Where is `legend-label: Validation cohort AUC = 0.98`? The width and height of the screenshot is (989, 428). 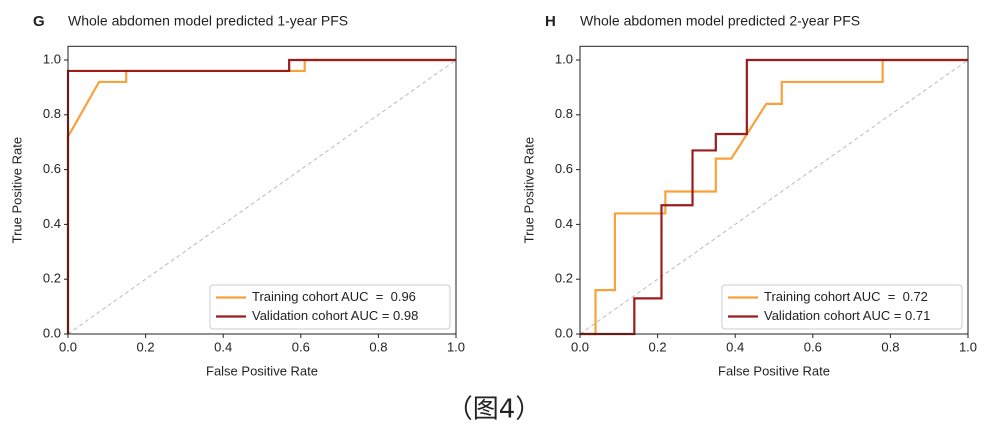 legend-label: Validation cohort AUC = 0.98 is located at coordinates (335, 315).